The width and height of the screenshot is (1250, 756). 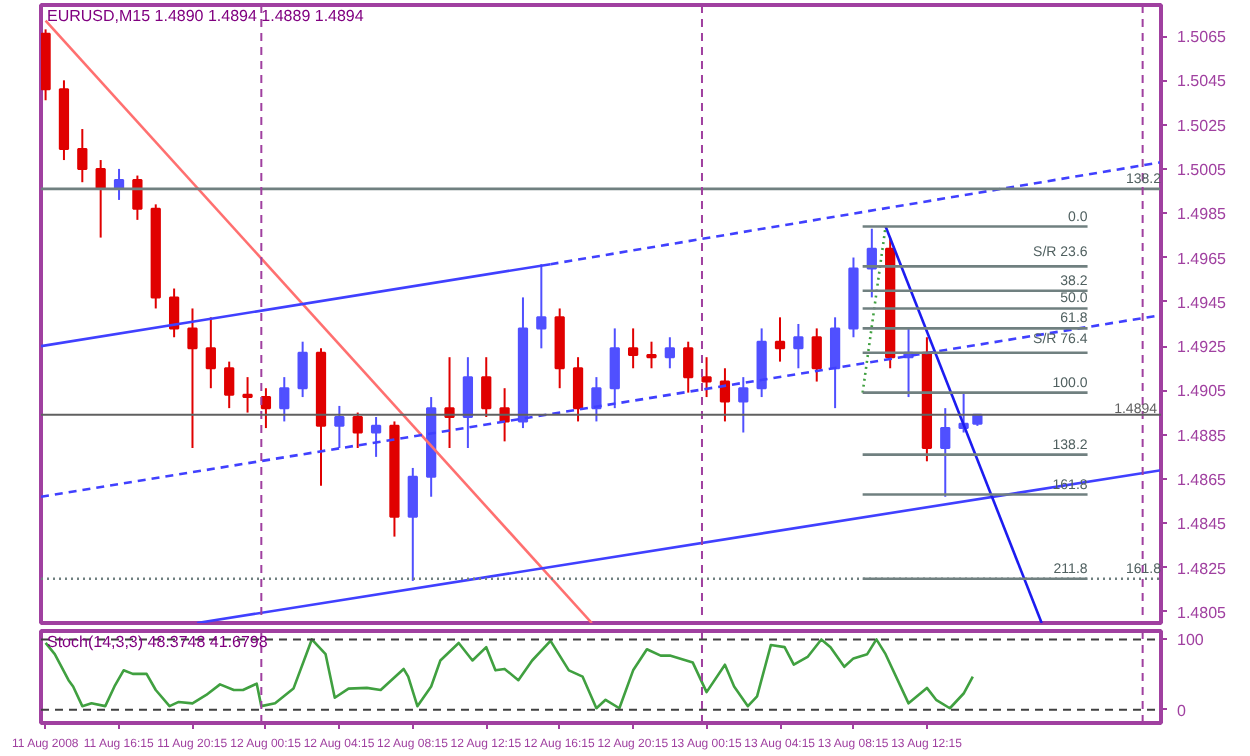 I want to click on y-tick-label: 1.5045, so click(x=1202, y=81).